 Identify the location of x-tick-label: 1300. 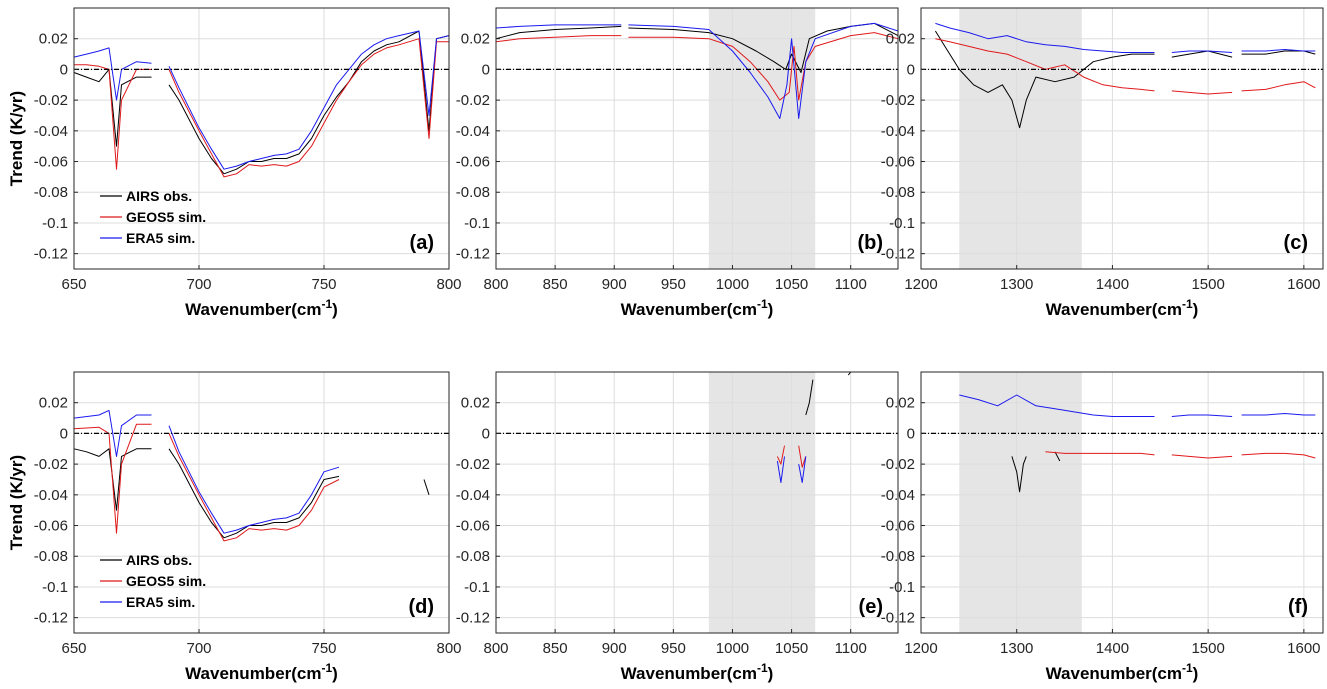
(1016, 284).